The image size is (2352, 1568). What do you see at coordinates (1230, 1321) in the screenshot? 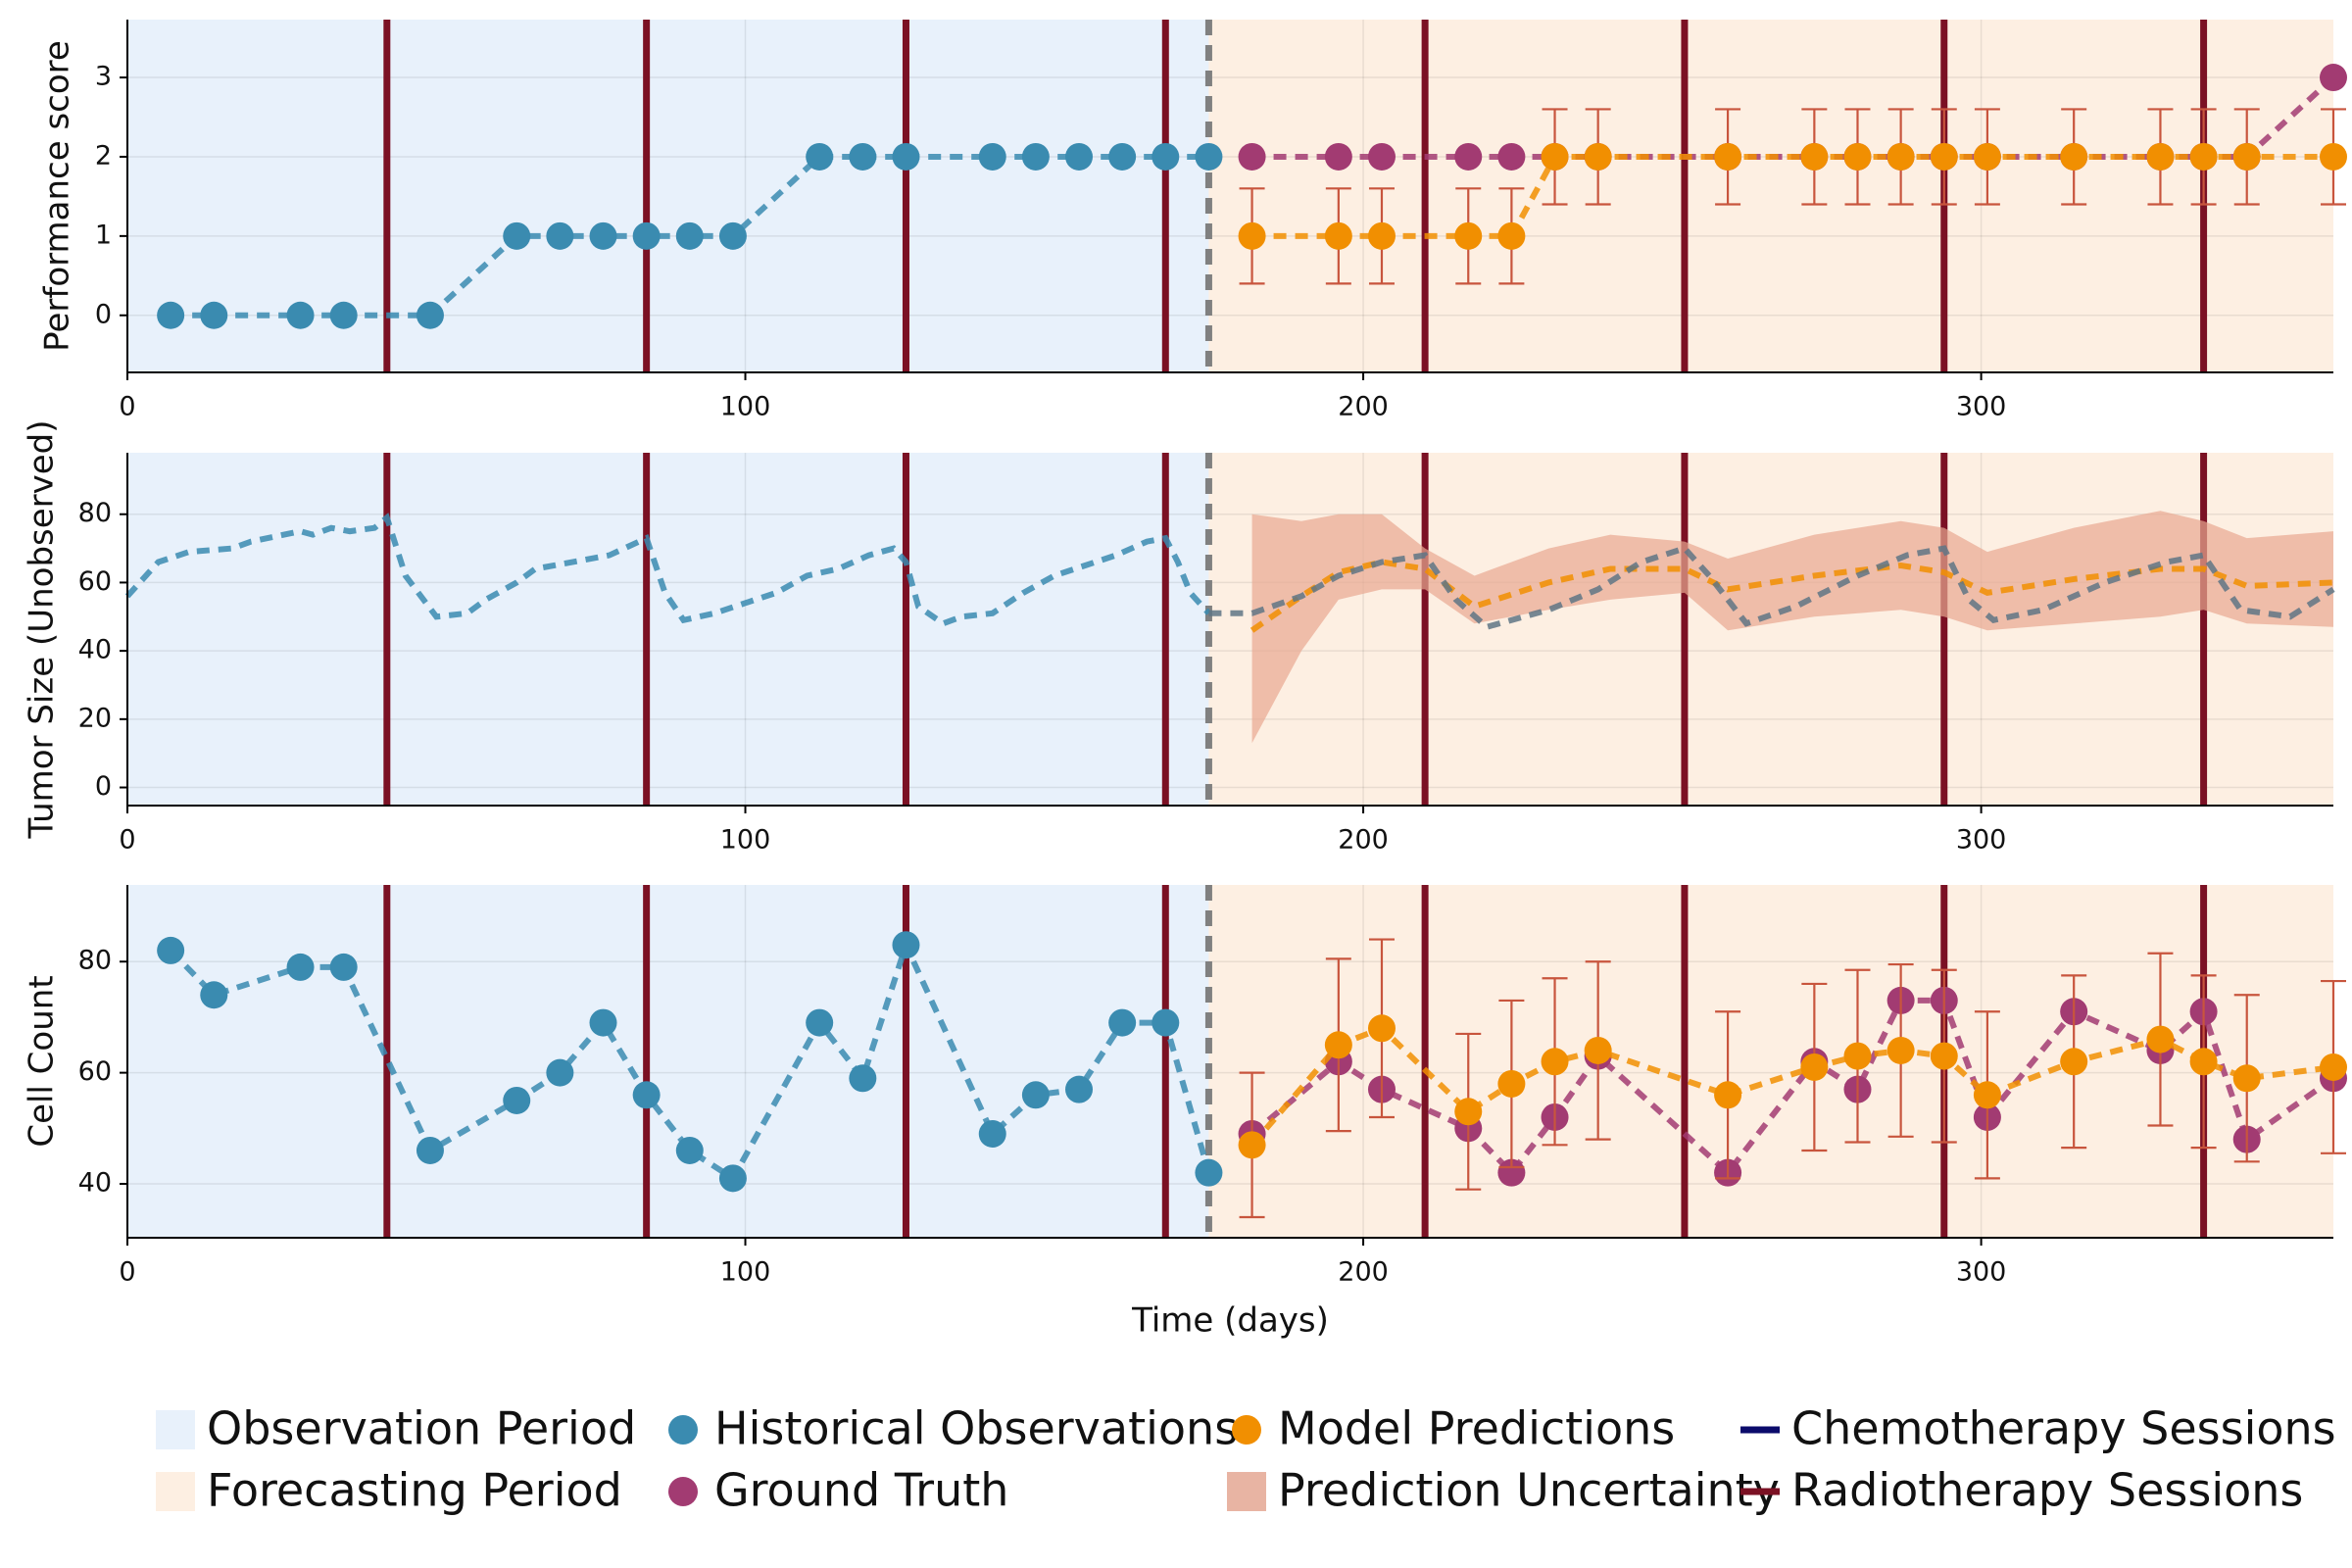
I see `x-axis-label: Time (days)` at bounding box center [1230, 1321].